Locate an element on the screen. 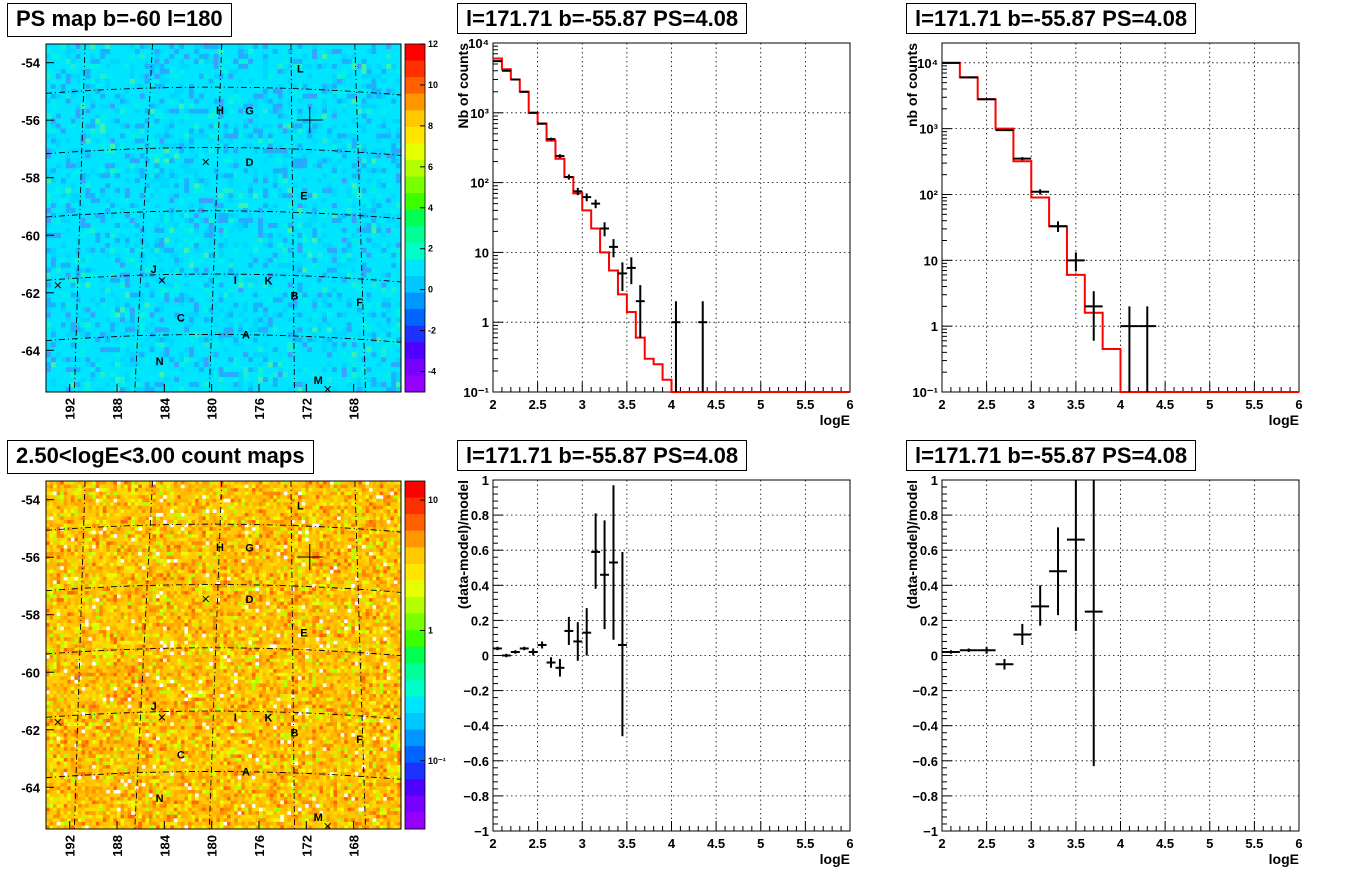 This screenshot has width=1348, height=881. y-tick-label: 10³ is located at coordinates (479, 113).